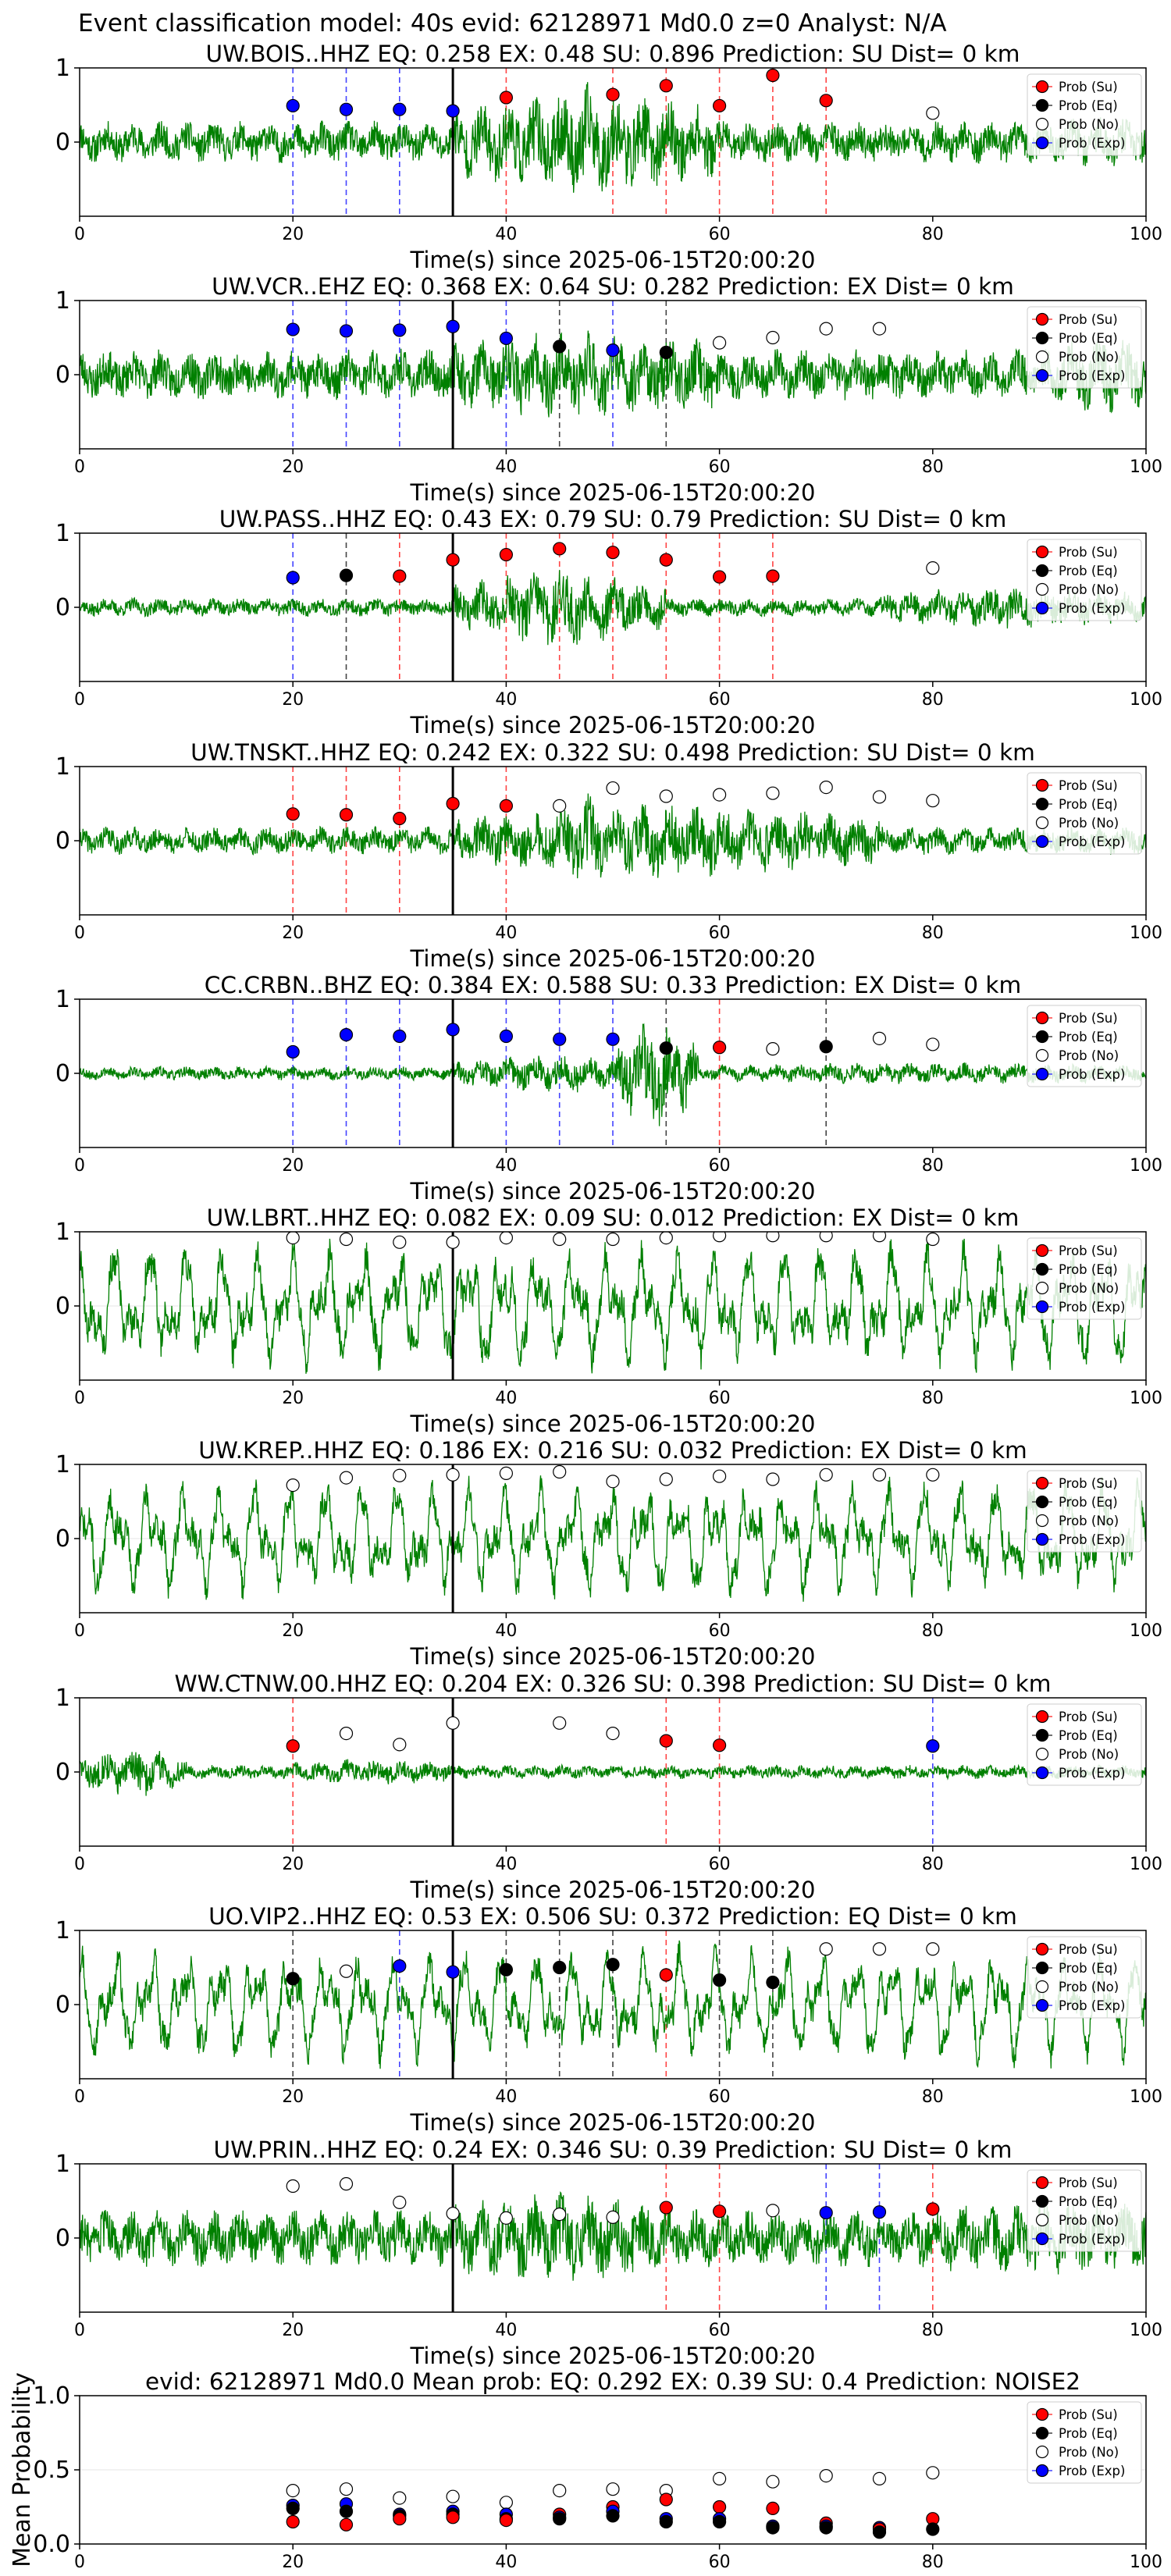 Image resolution: width=1171 pixels, height=2576 pixels. What do you see at coordinates (51, 2544) in the screenshot?
I see `y-tick-label: 0.0` at bounding box center [51, 2544].